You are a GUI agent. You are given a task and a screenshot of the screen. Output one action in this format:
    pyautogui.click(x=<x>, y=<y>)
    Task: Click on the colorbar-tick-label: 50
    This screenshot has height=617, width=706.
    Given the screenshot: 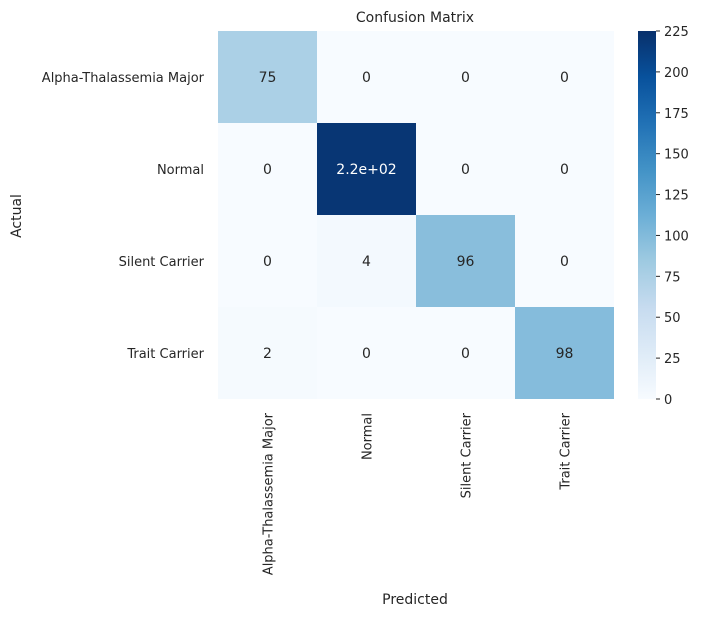 What is the action you would take?
    pyautogui.click(x=672, y=318)
    